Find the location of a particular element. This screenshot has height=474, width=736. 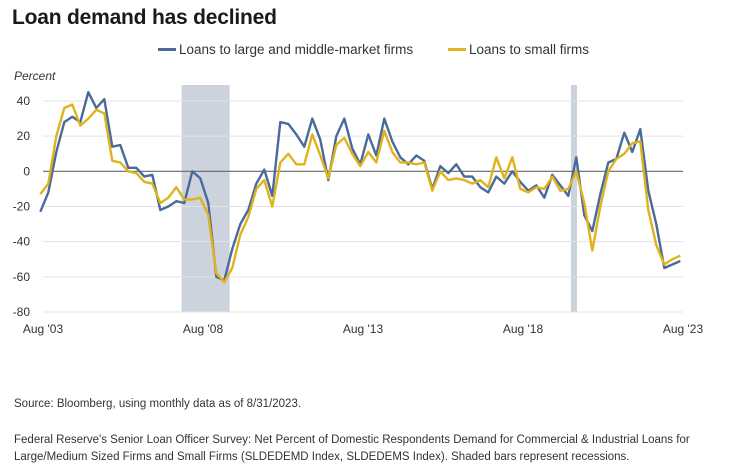

y-tick-label: -20 is located at coordinates (22, 207).